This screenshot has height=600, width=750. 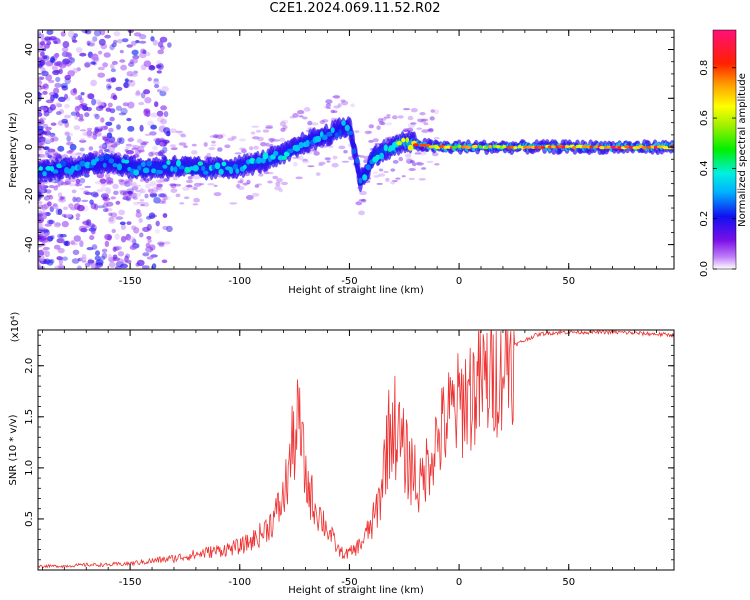 What do you see at coordinates (29, 468) in the screenshot?
I see `y-tick-label: 1.0` at bounding box center [29, 468].